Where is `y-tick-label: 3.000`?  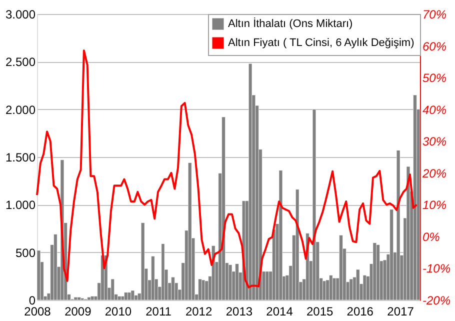 y-tick-label: 3.000 is located at coordinates (20, 15).